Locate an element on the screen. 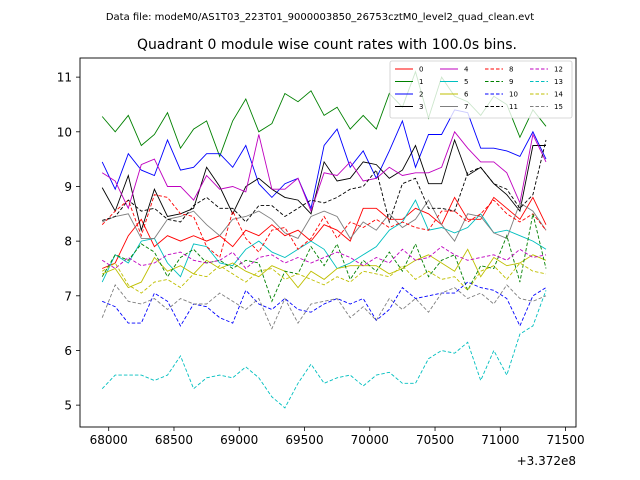  y-tick-label: 9 is located at coordinates (68, 187).